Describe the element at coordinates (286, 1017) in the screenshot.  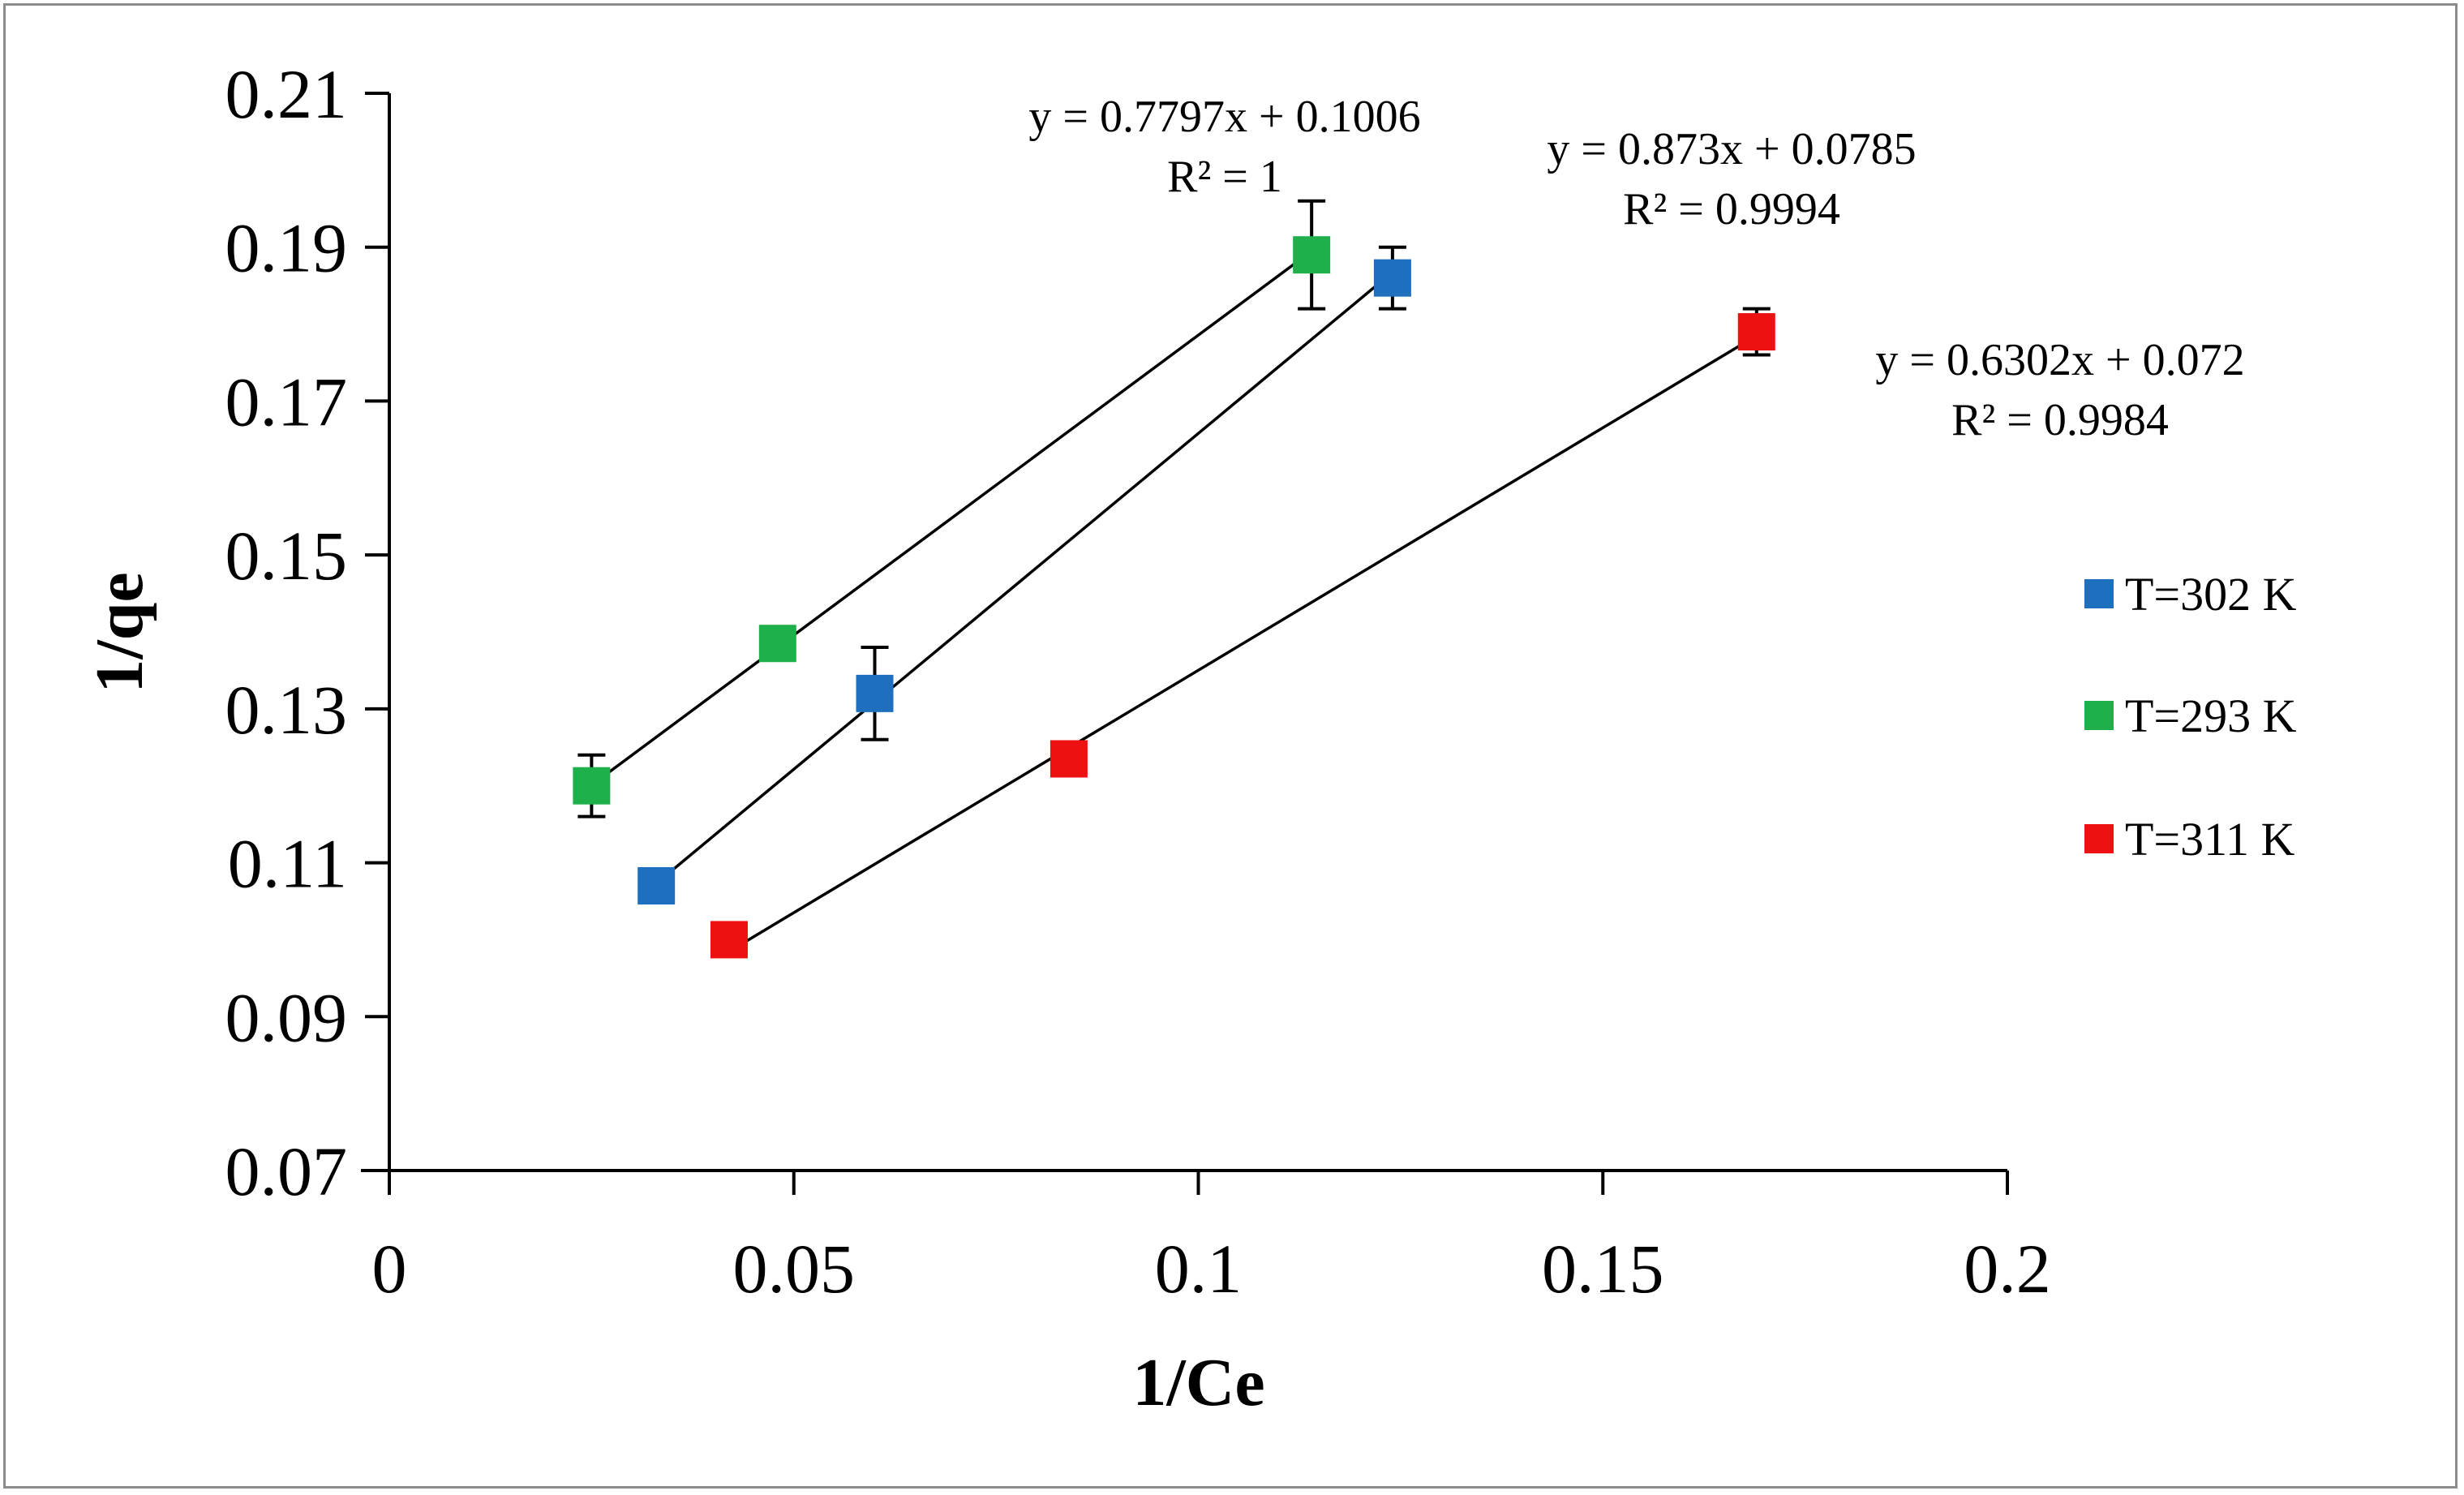
I see `y-tick-label: 0.09` at that location.